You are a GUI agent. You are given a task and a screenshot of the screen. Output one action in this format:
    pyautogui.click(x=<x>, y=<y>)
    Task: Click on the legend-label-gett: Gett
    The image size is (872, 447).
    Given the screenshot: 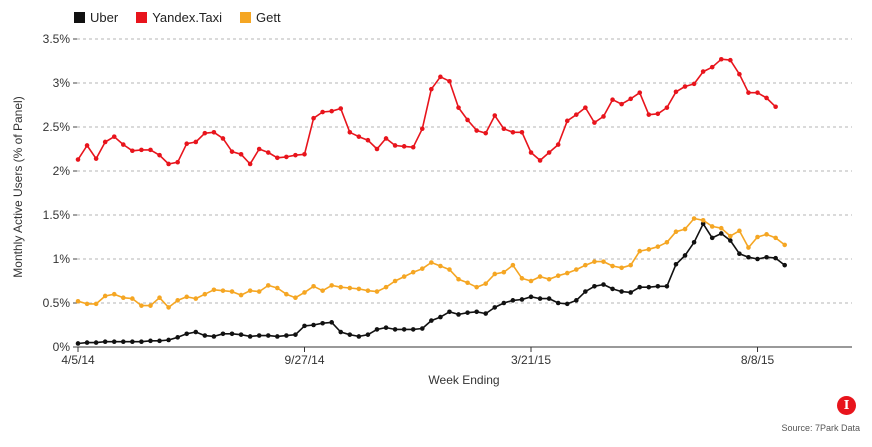 What is the action you would take?
    pyautogui.click(x=268, y=17)
    